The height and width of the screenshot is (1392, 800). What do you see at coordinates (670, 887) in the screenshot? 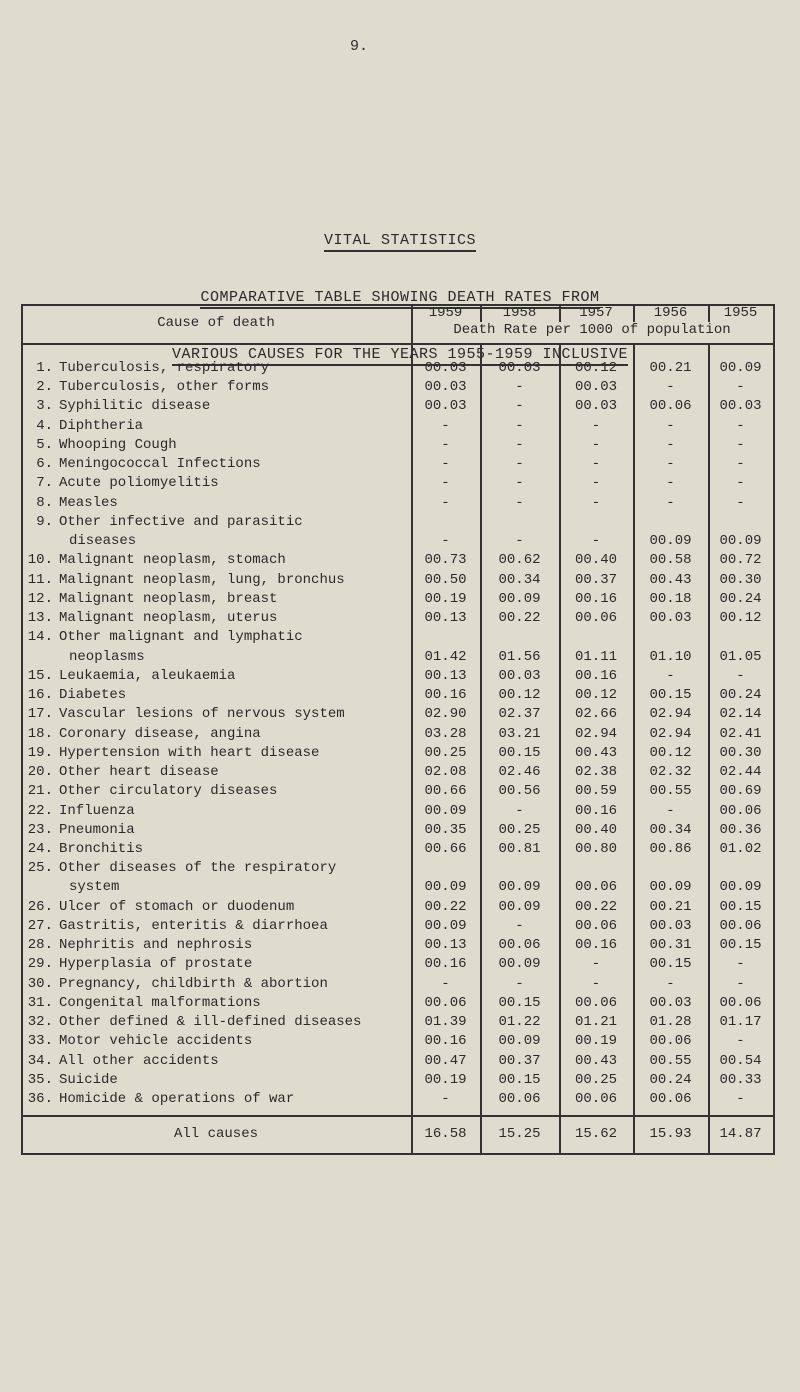
I see `rate-value-1956: 00.09` at bounding box center [670, 887].